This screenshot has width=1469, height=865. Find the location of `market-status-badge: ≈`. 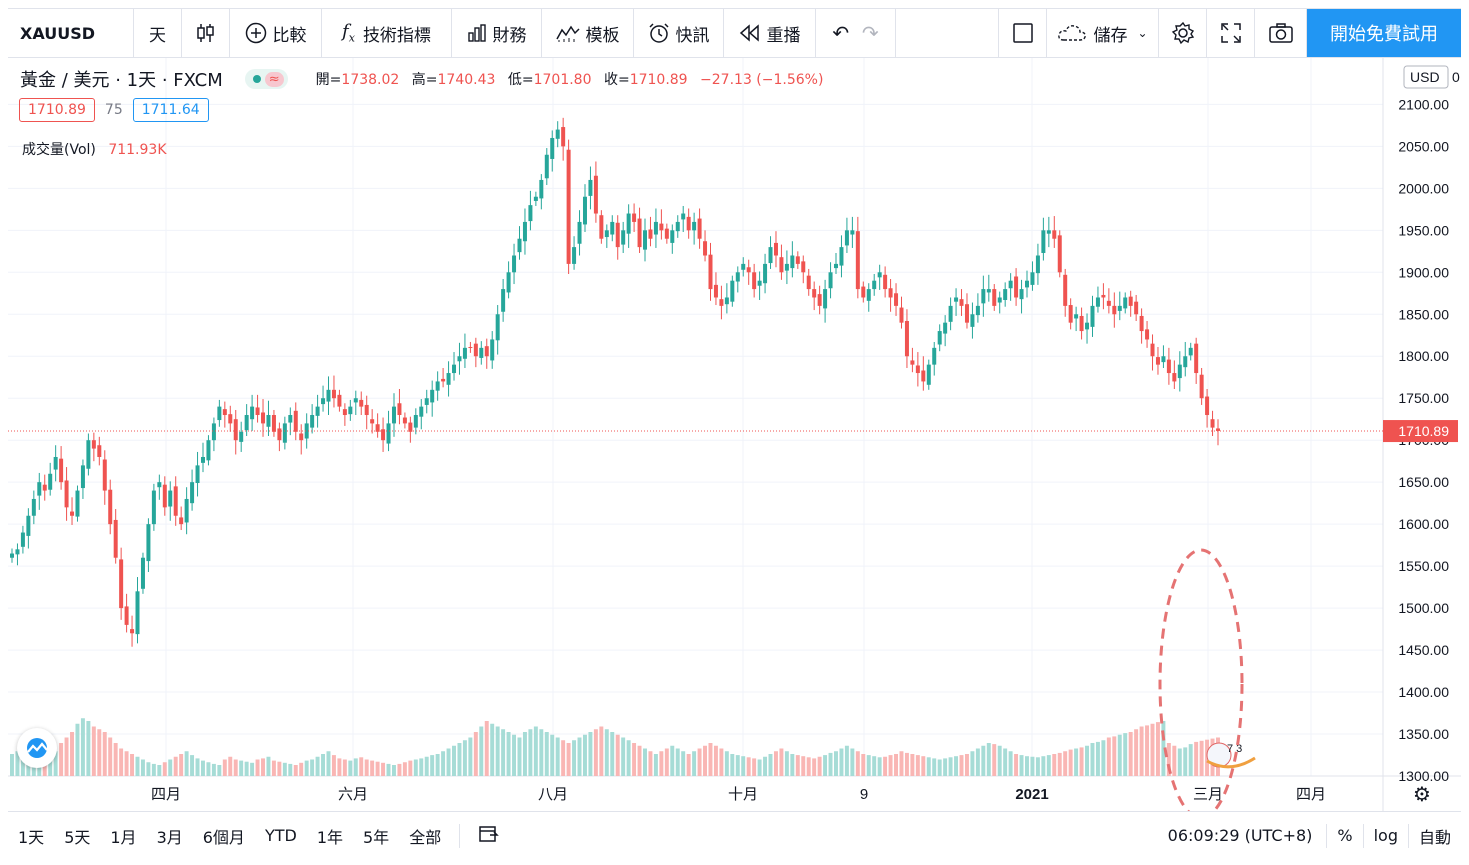

market-status-badge: ≈ is located at coordinates (266, 79).